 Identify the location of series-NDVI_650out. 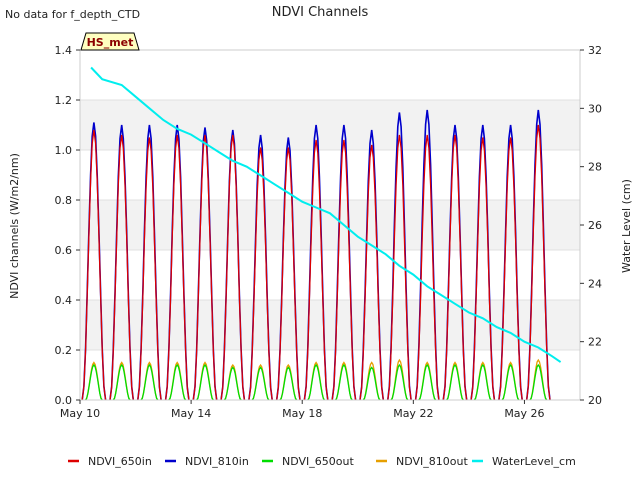
(316, 382).